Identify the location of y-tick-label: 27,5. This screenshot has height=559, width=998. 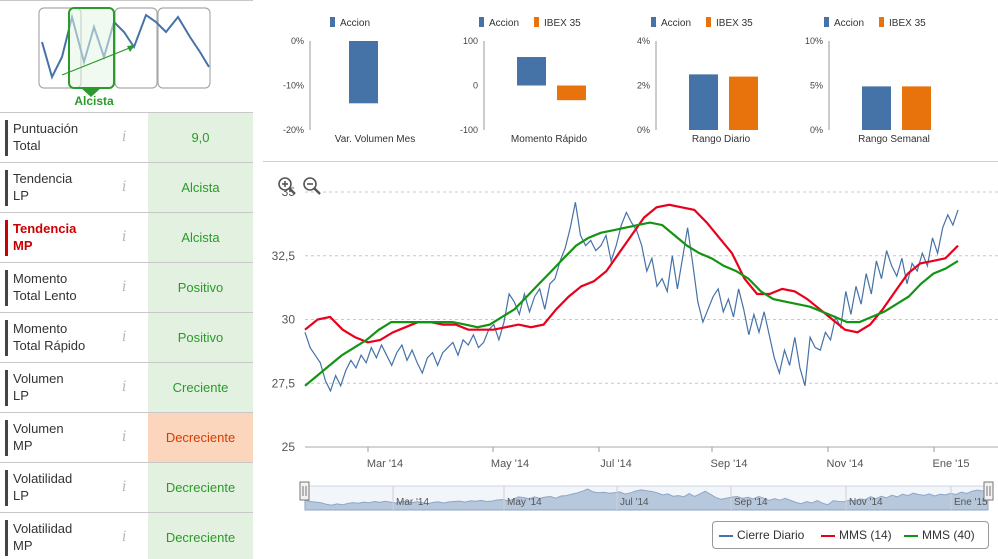
(284, 383).